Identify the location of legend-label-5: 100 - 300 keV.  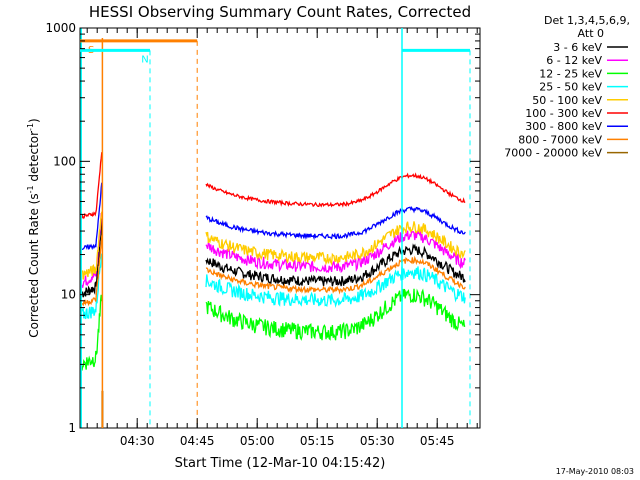
(563, 113).